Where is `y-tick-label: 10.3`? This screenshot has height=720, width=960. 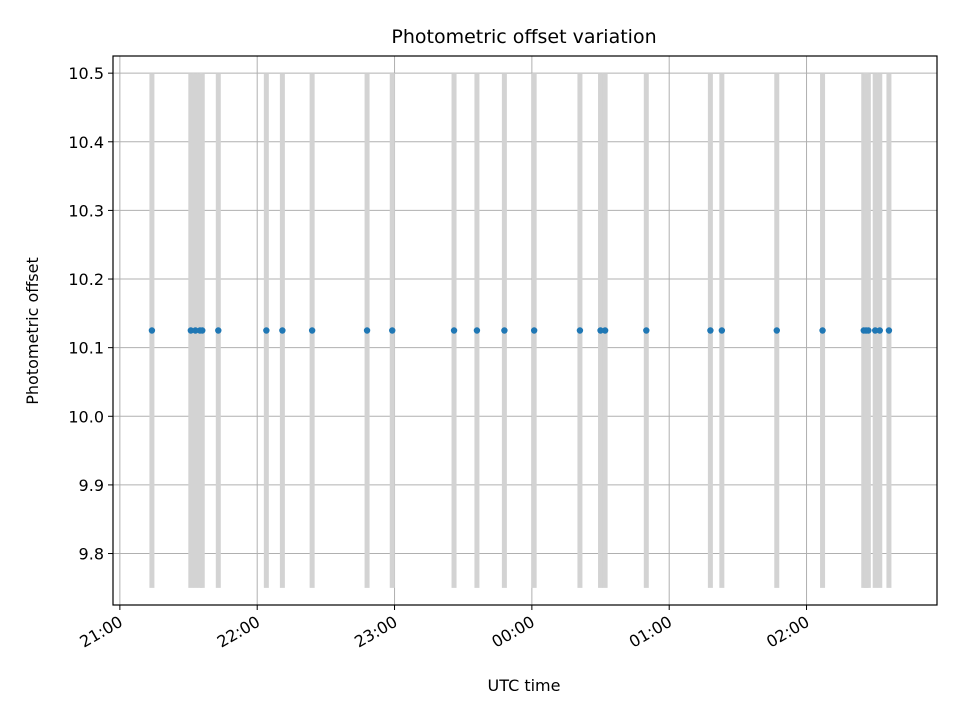
y-tick-label: 10.3 is located at coordinates (86, 210).